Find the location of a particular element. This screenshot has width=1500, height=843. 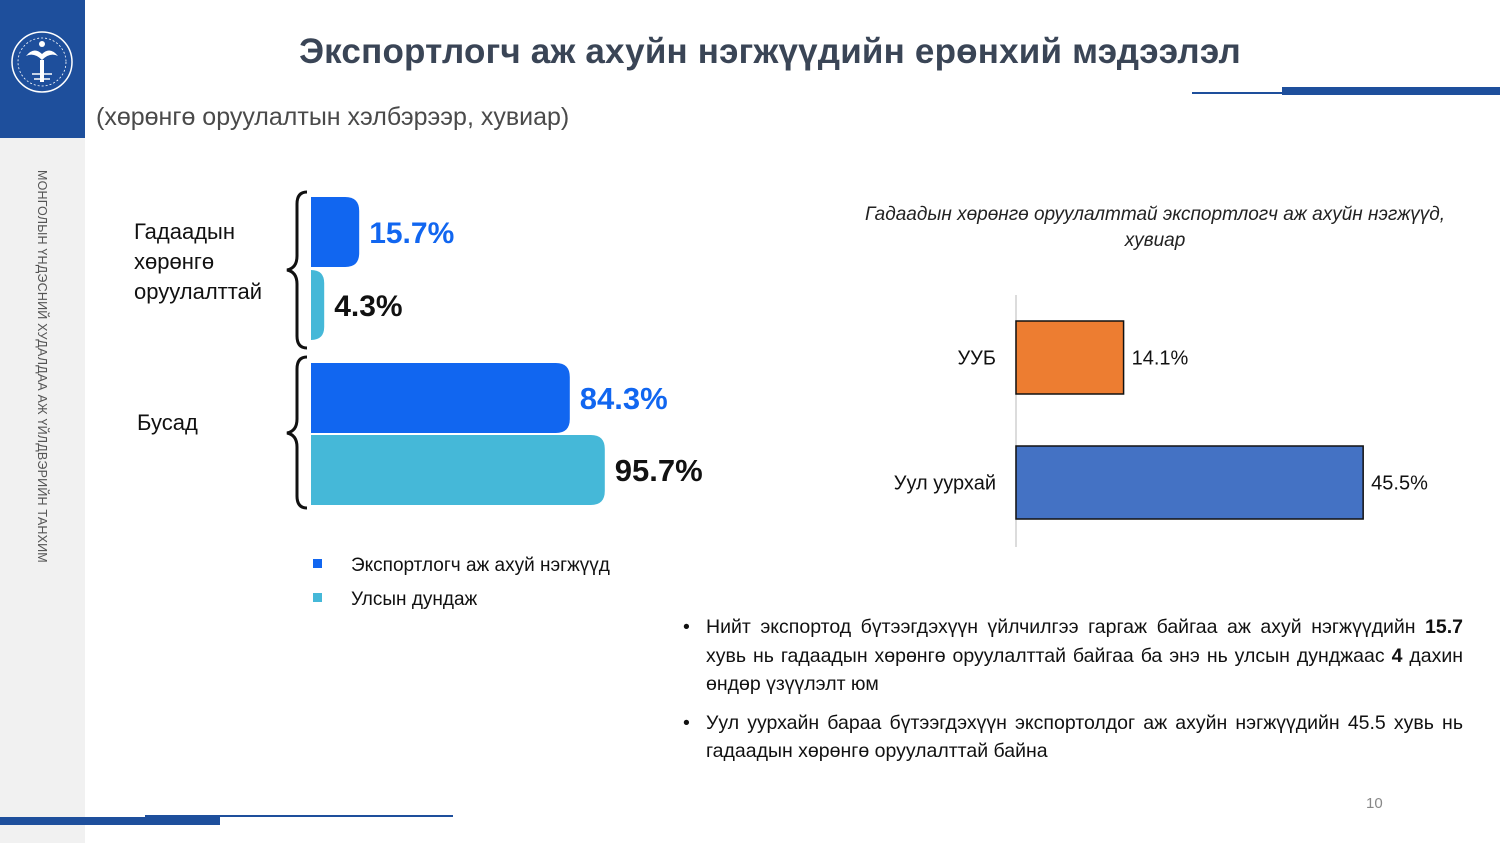

category-tick-label: УУБ is located at coordinates (976, 359).